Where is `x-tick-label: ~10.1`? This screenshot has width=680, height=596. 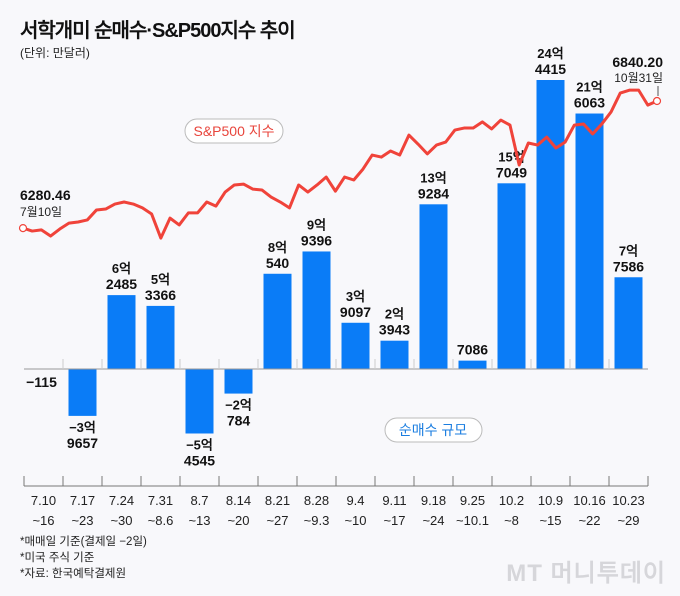 x-tick-label: ~10.1 is located at coordinates (472, 520).